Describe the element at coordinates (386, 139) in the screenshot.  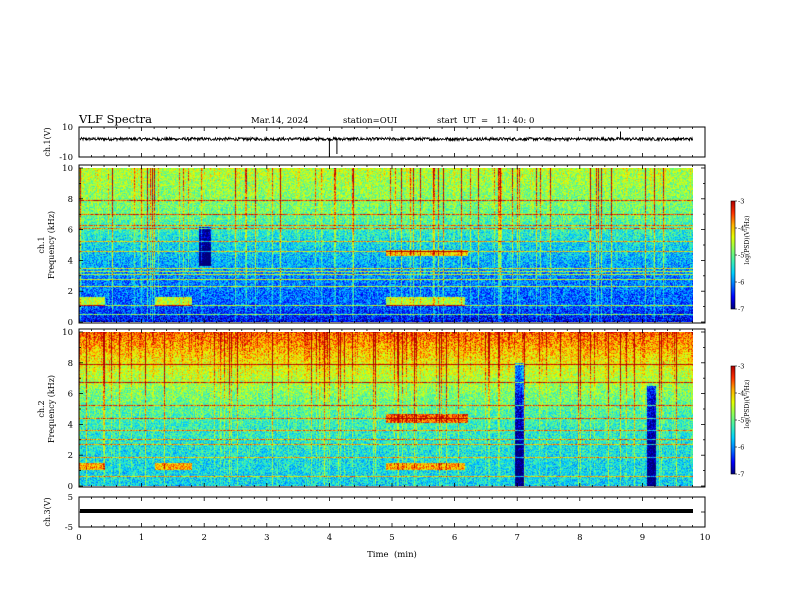
I see `ch1-waveform-trace` at that location.